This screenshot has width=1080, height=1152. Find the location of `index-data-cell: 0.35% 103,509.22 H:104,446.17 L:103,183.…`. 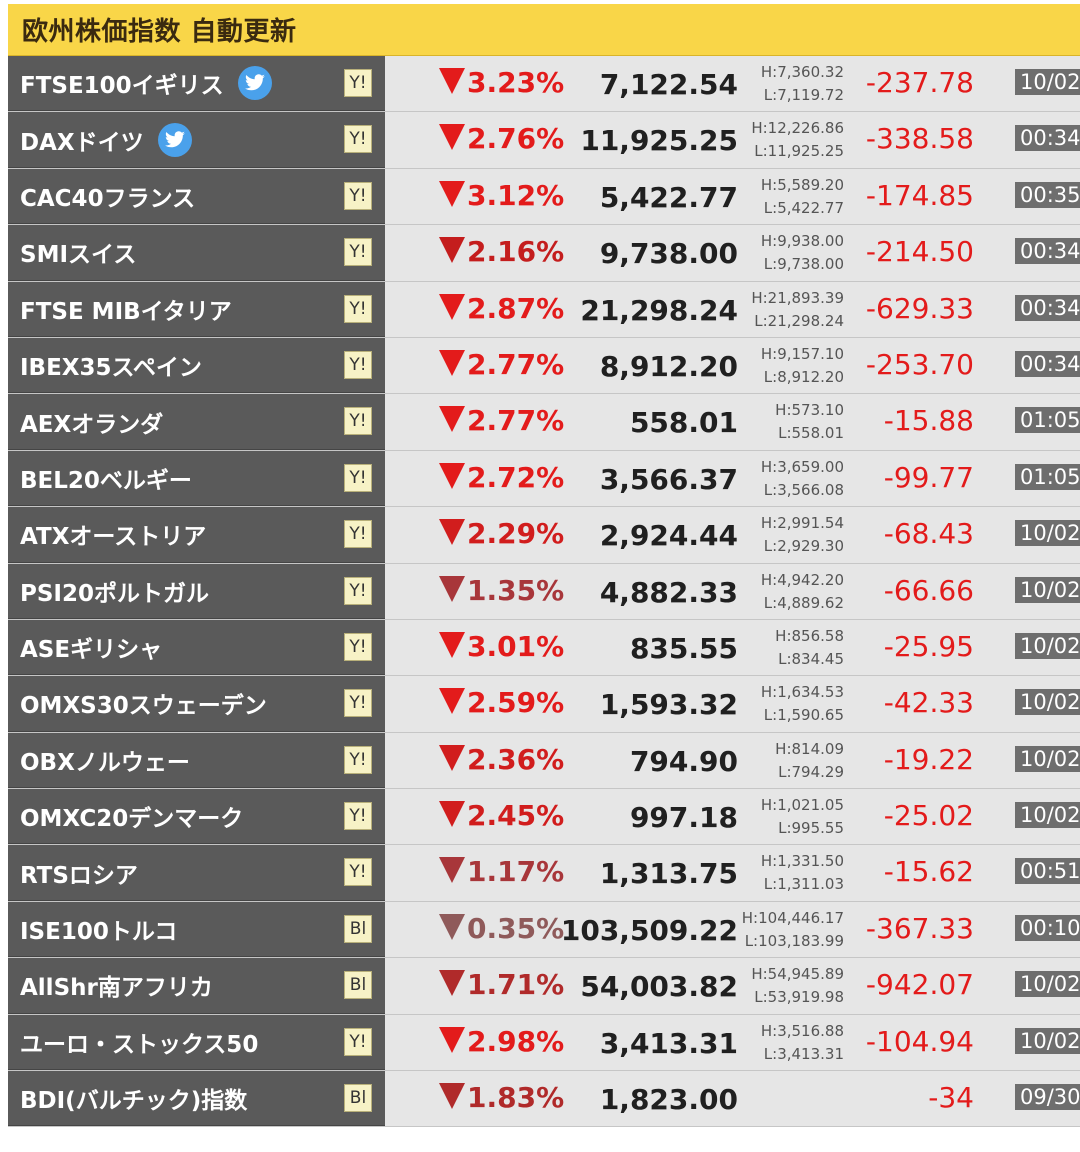

index-data-cell: 0.35% 103,509.22 H:104,446.17 L:103,183.… is located at coordinates (732, 929).